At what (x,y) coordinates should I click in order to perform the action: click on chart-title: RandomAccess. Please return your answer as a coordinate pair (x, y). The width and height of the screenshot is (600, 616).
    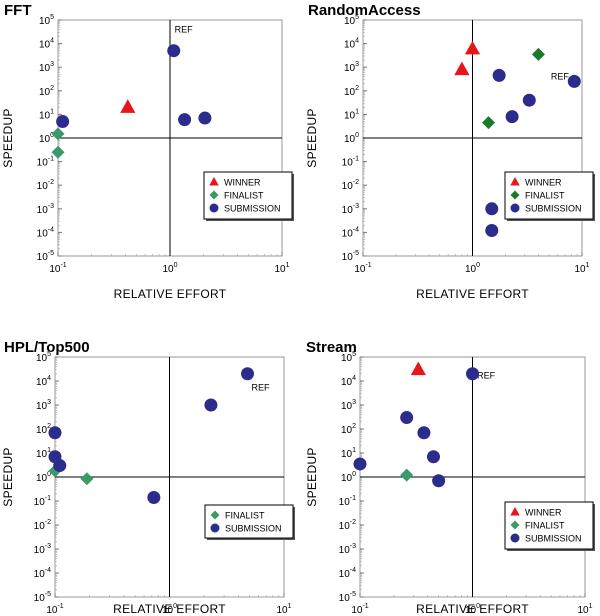
    Looking at the image, I should click on (364, 10).